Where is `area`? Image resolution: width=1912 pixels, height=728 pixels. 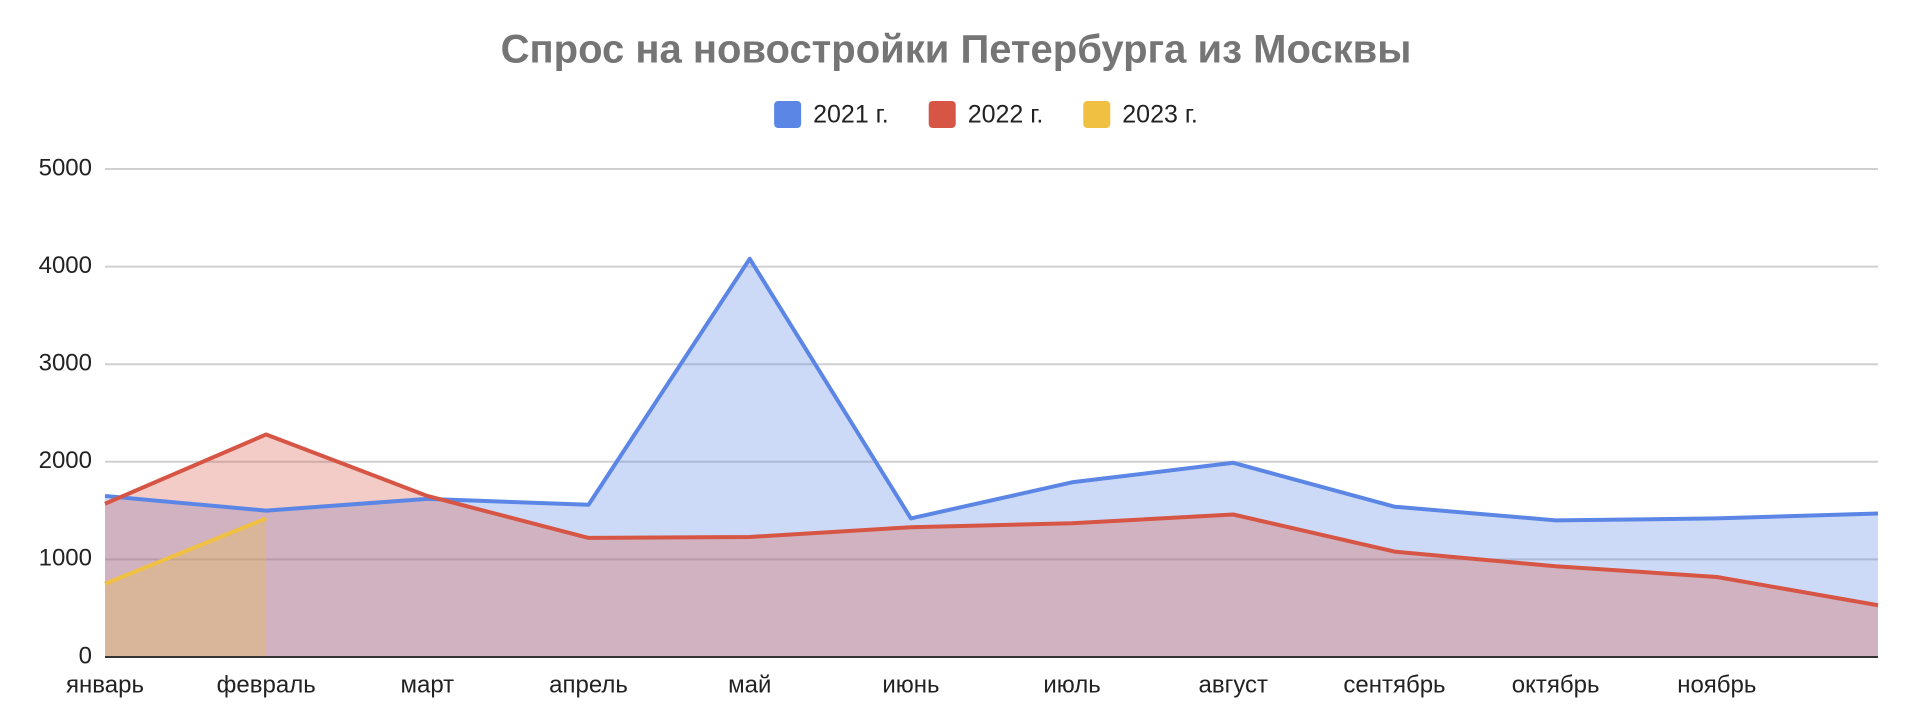
area is located at coordinates (186, 587).